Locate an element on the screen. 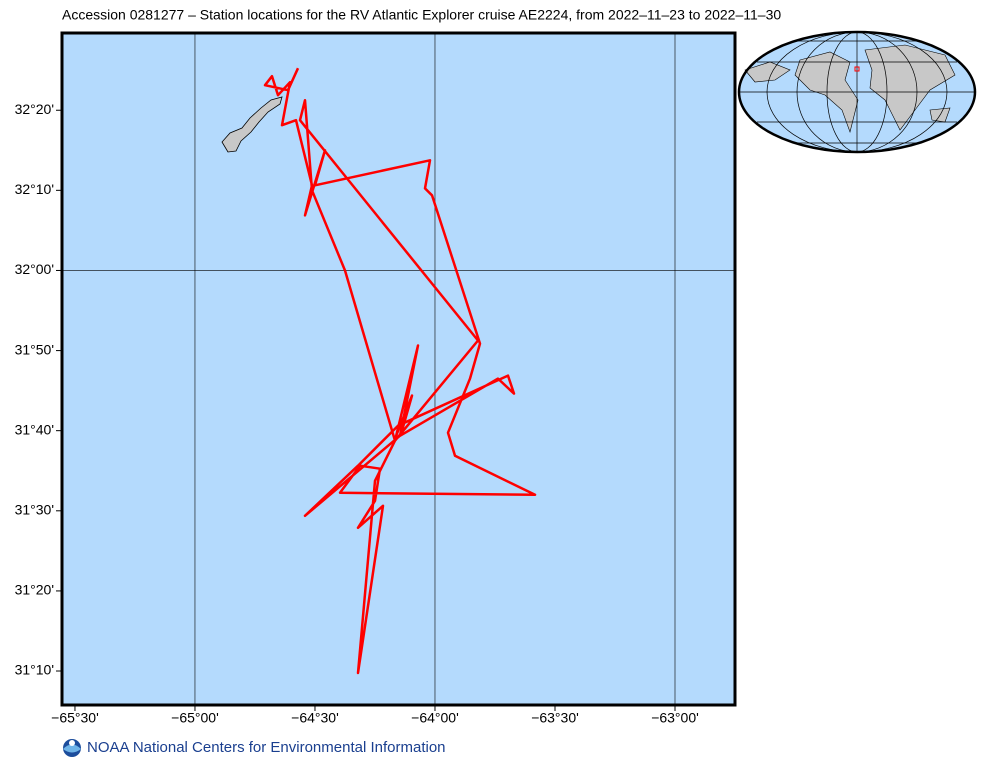 The image size is (989, 769). y-tick-label: 32°20' is located at coordinates (34, 109).